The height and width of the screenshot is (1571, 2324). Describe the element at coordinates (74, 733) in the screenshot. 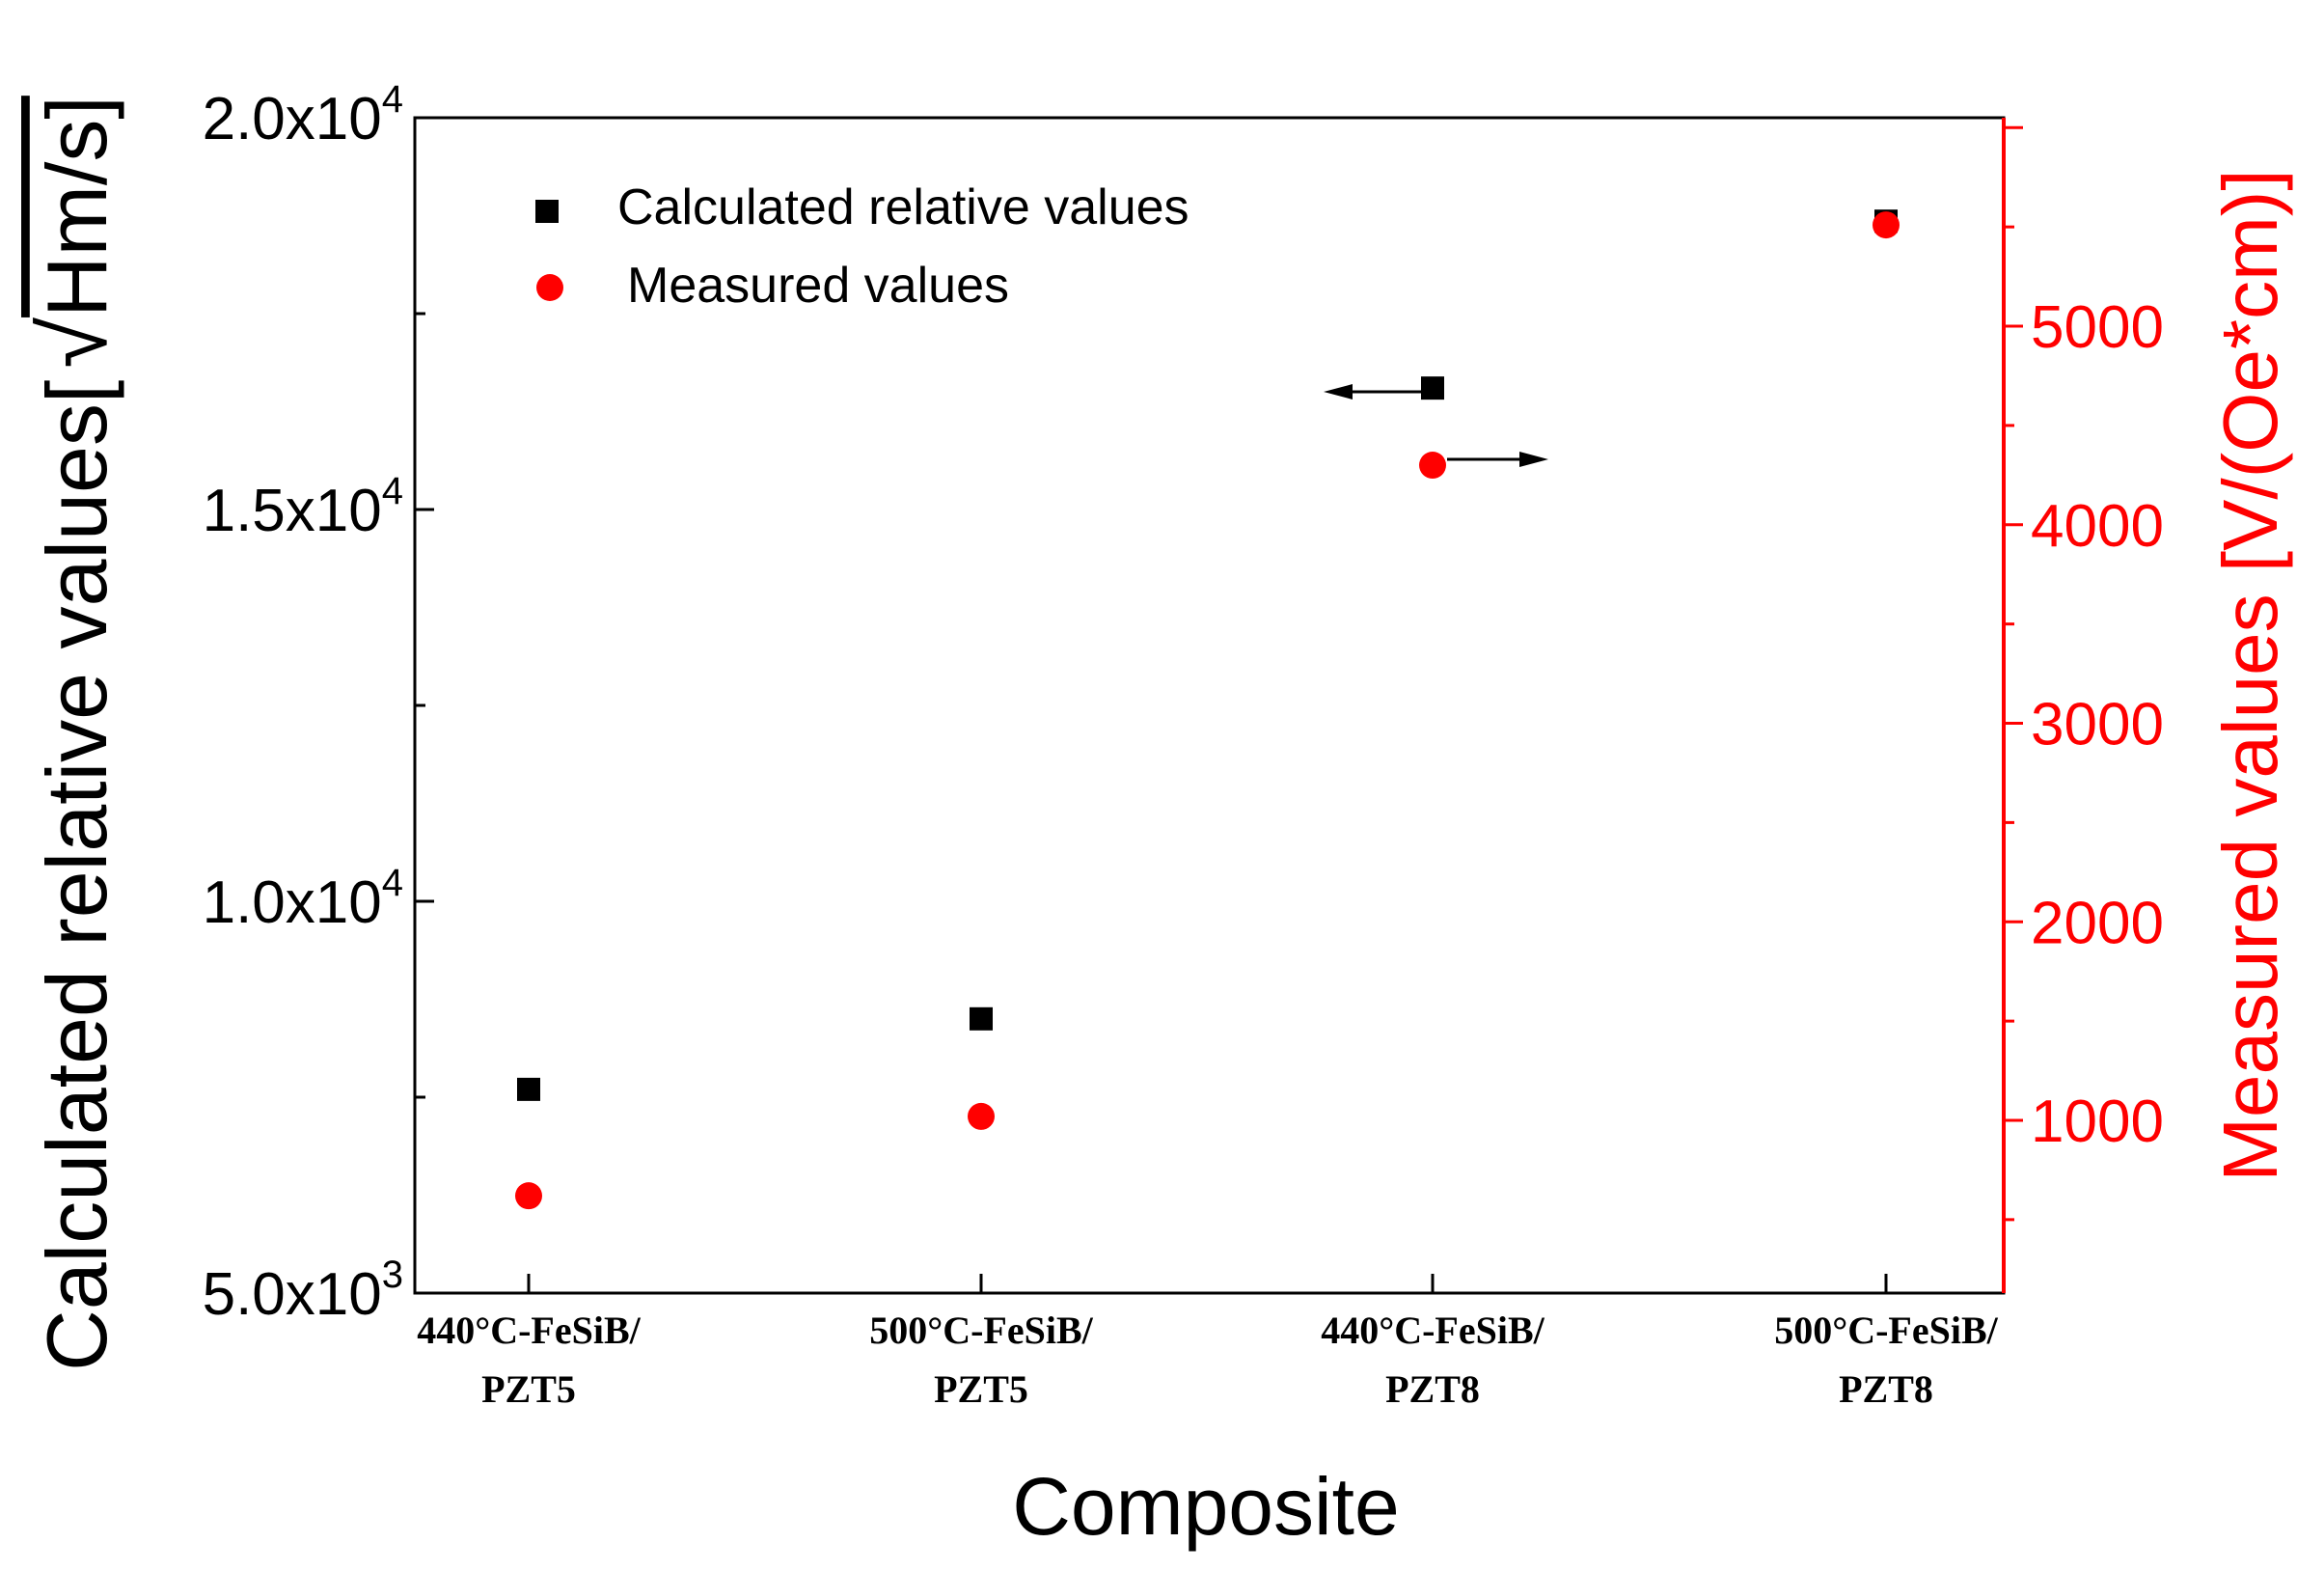

I see `left-axis-title: Calculated relative values[√Hm/s]` at that location.